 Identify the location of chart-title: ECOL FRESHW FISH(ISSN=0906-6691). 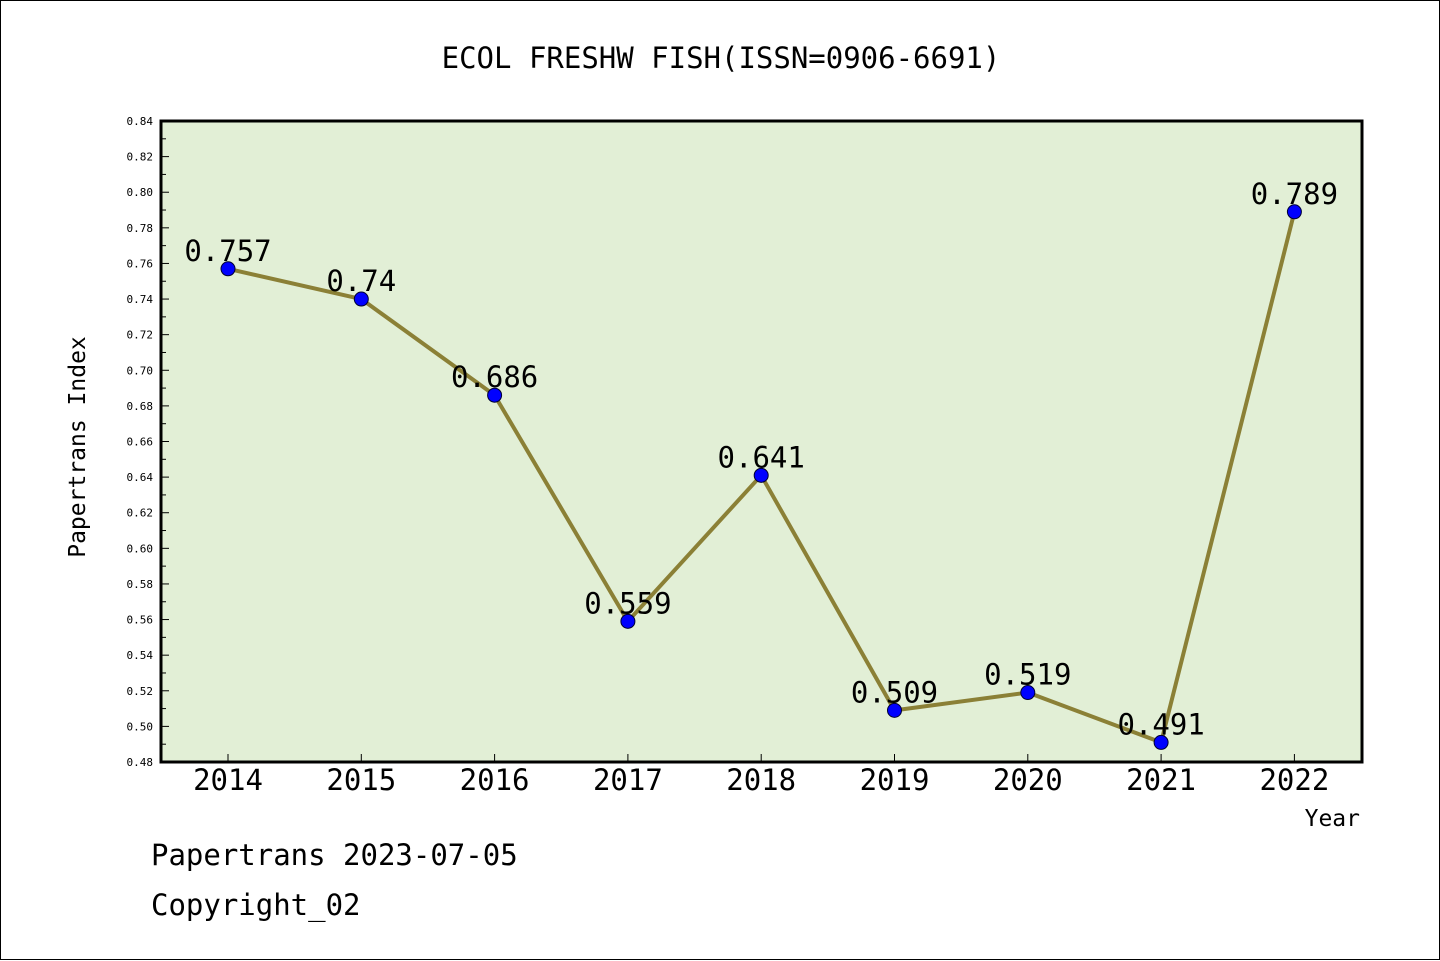
(721, 58).